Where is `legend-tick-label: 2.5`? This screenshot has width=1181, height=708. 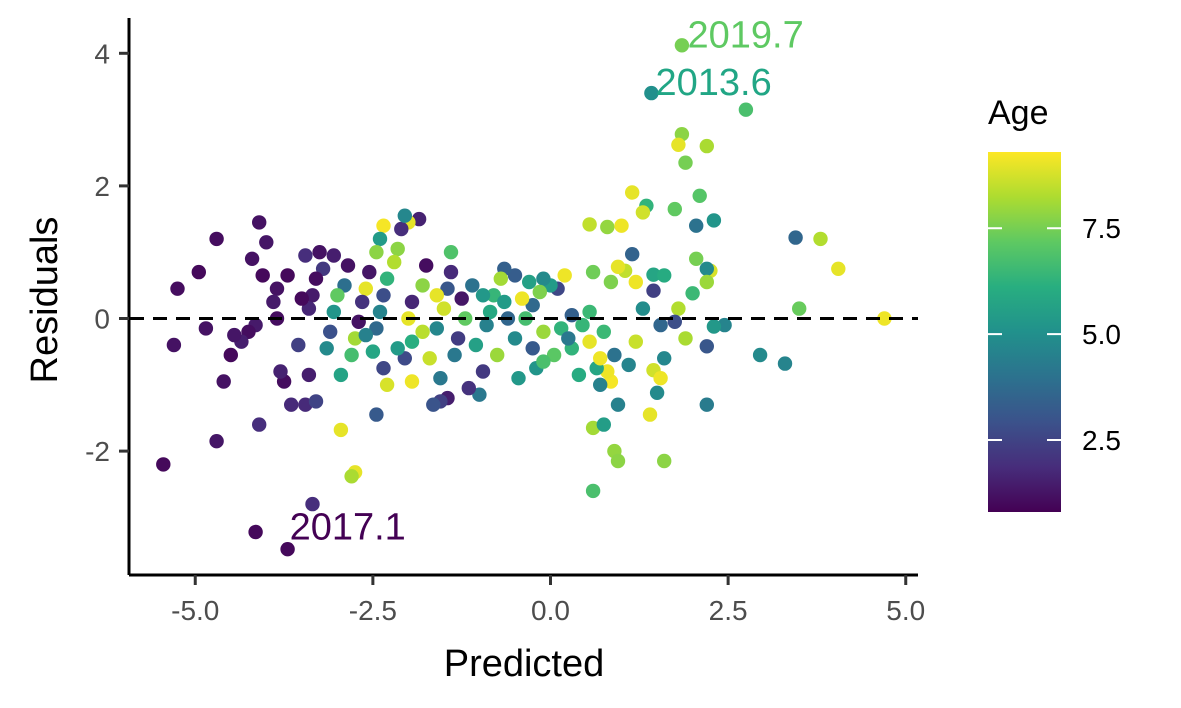
legend-tick-label: 2.5 is located at coordinates (1101, 440).